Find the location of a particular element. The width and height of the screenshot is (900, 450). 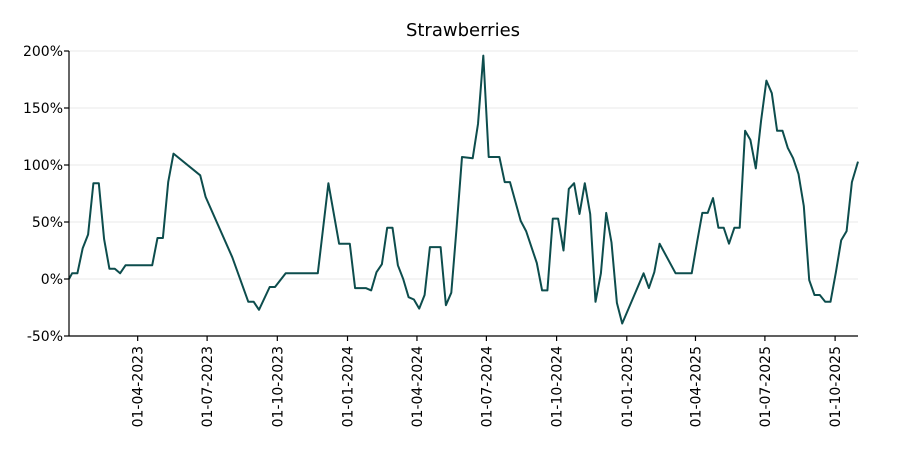

x-tick-label: 01-07-2024 is located at coordinates (487, 386).